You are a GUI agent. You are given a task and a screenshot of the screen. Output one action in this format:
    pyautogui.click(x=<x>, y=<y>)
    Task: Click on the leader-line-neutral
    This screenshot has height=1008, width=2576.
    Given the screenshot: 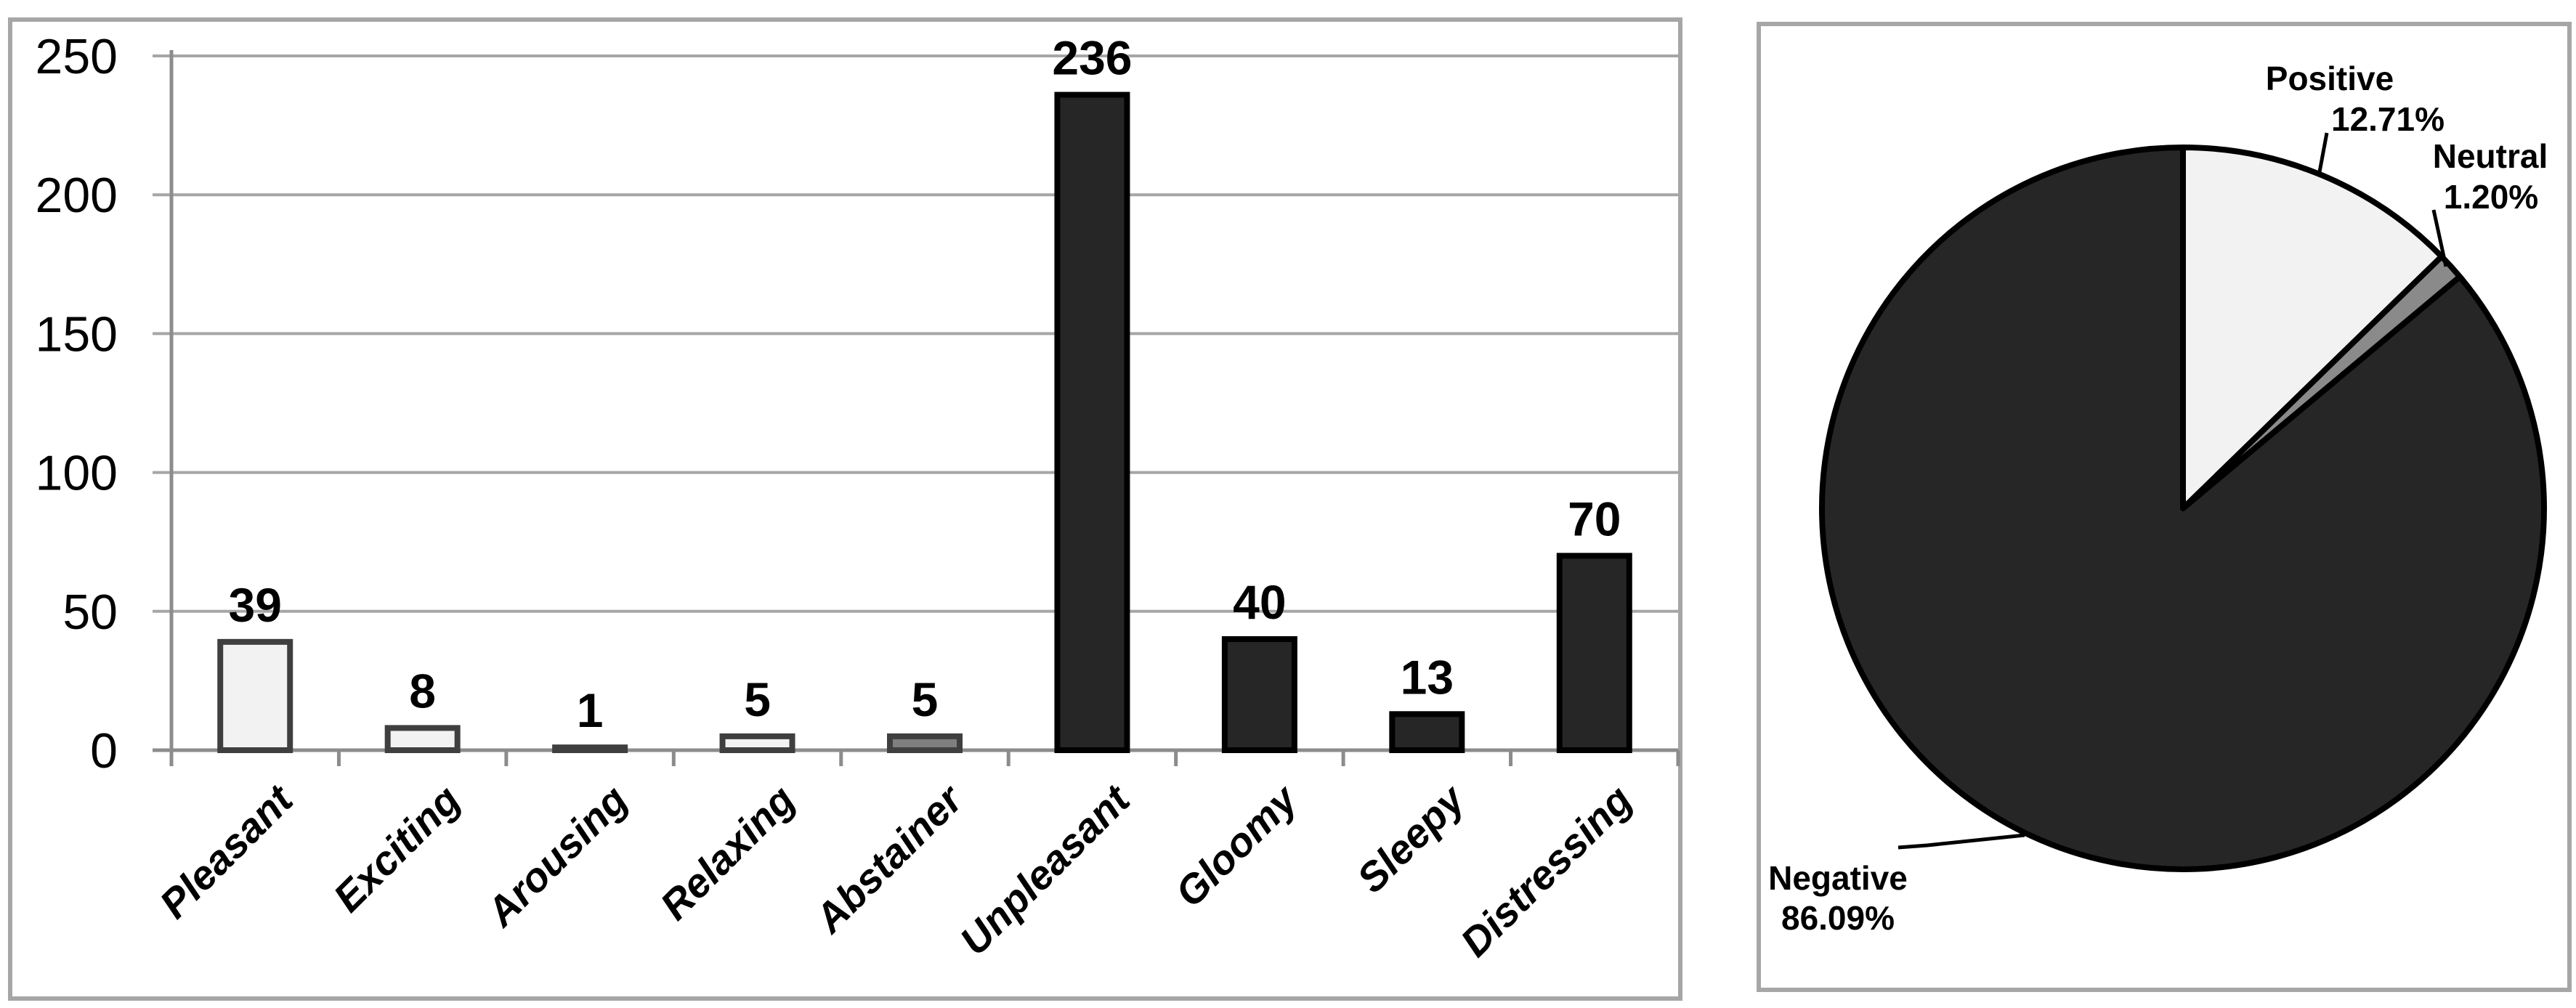 What is the action you would take?
    pyautogui.click(x=2439, y=238)
    